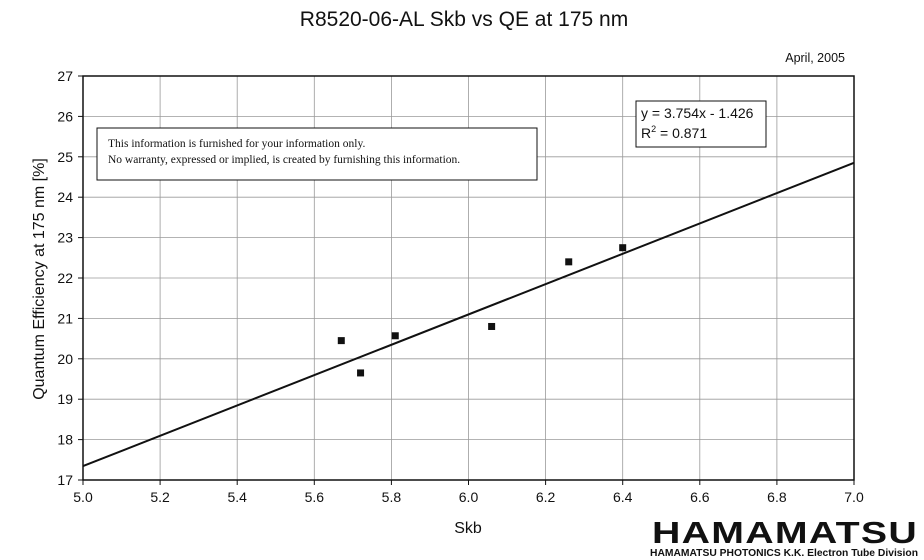 Image resolution: width=924 pixels, height=560 pixels. Describe the element at coordinates (700, 497) in the screenshot. I see `x-tick-label: 6.6` at that location.